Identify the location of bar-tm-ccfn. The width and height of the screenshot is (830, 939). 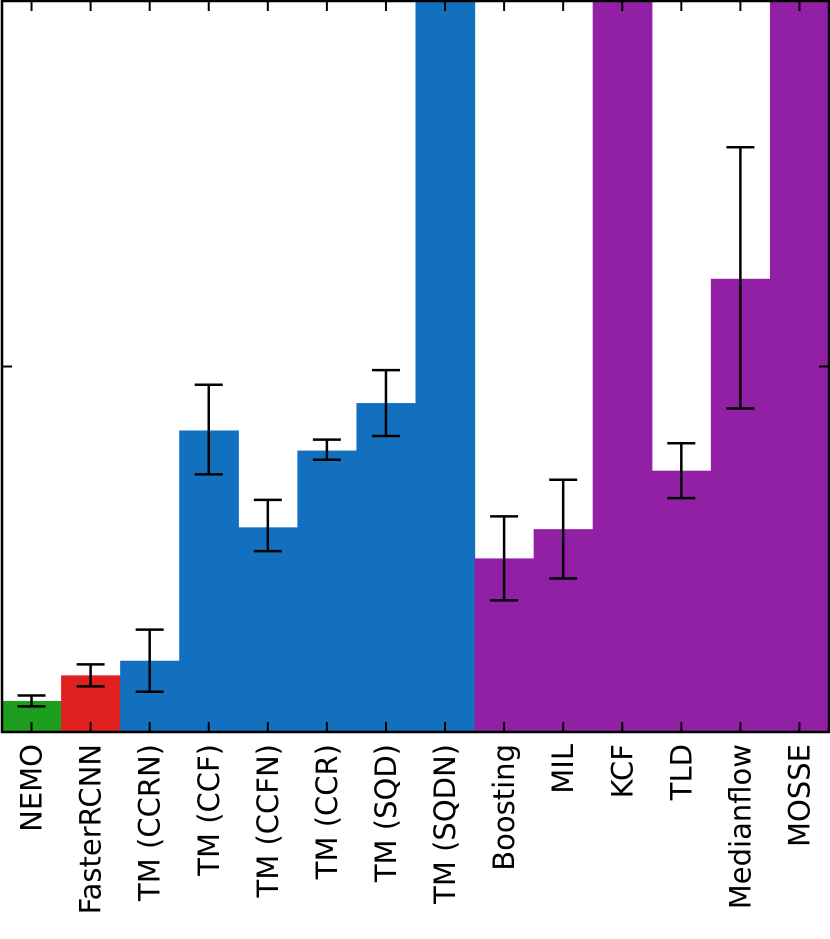
(268, 629).